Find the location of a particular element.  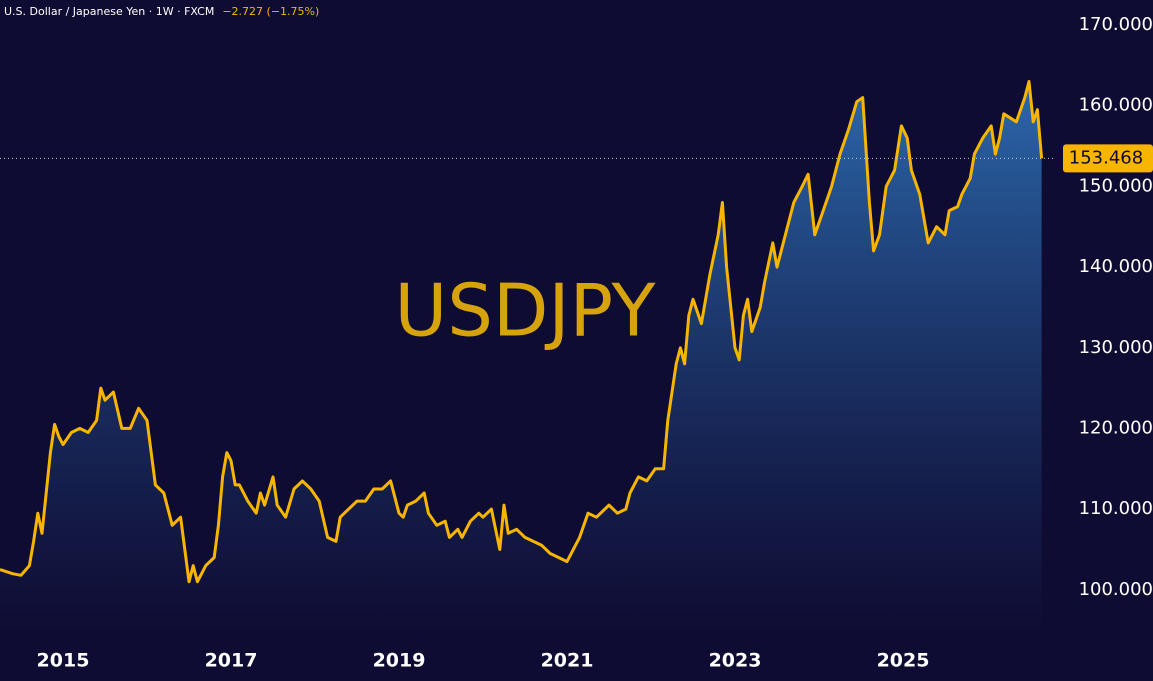

last-price-tag is located at coordinates (1108, 158).